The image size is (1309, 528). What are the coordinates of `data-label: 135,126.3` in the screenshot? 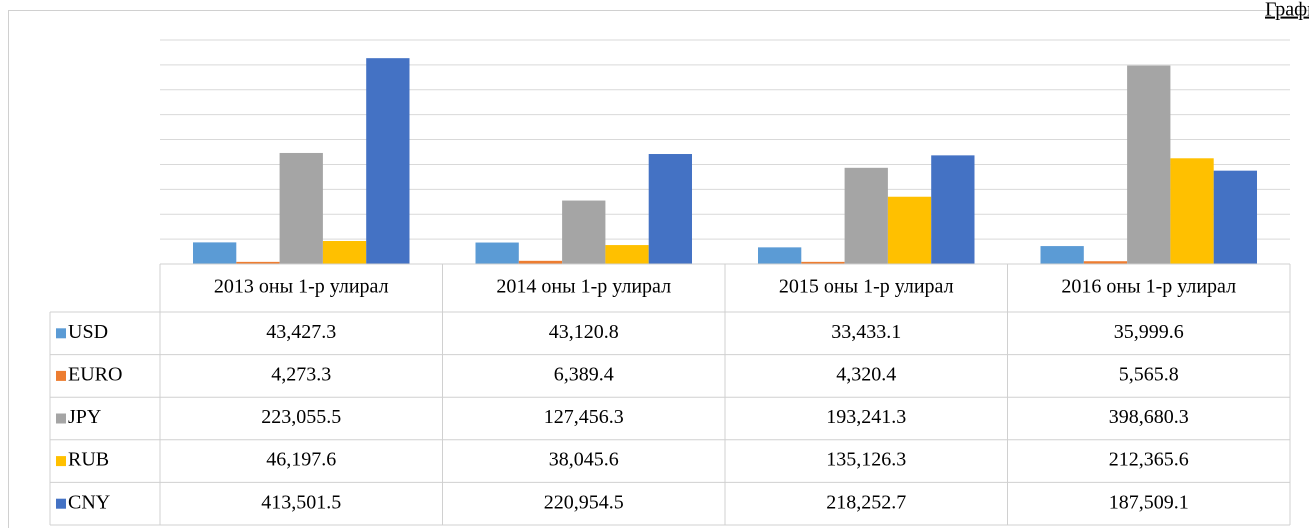 It's located at (866, 460).